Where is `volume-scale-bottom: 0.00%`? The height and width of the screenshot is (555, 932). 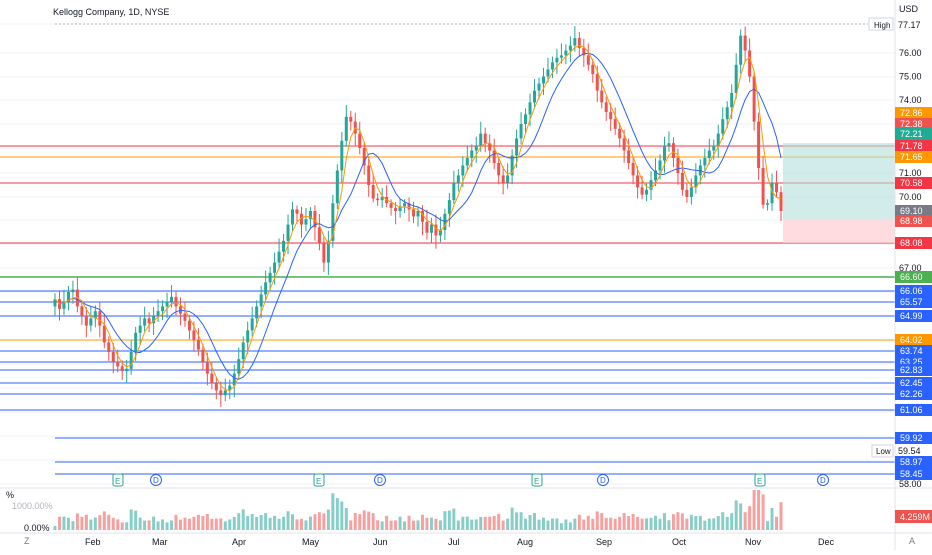
volume-scale-bottom: 0.00% is located at coordinates (37, 528).